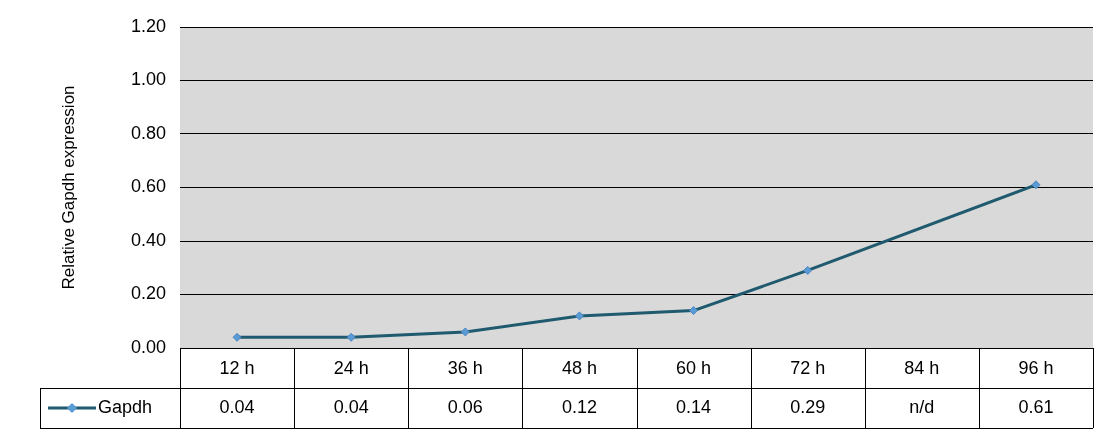 The height and width of the screenshot is (436, 1118). What do you see at coordinates (579, 367) in the screenshot?
I see `x-tick-label: 48 h` at bounding box center [579, 367].